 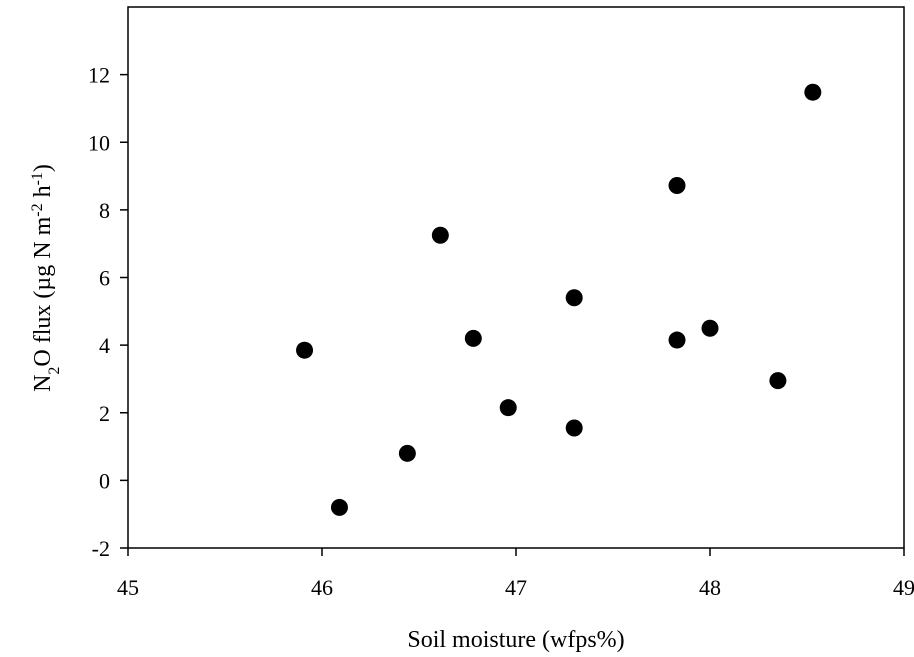 What do you see at coordinates (108, 312) in the screenshot?
I see `y-axis: -2 0 2 4 6 8 10 12` at bounding box center [108, 312].